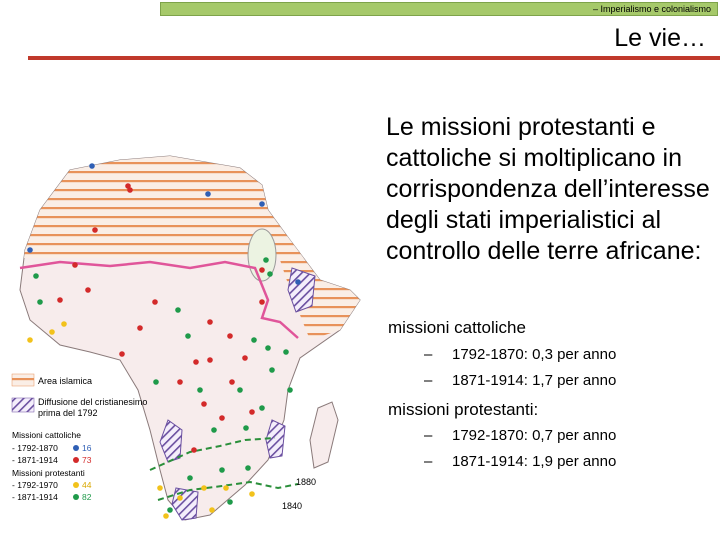 The height and width of the screenshot is (545, 720). What do you see at coordinates (324, 435) in the screenshot?
I see `madagascar` at bounding box center [324, 435].